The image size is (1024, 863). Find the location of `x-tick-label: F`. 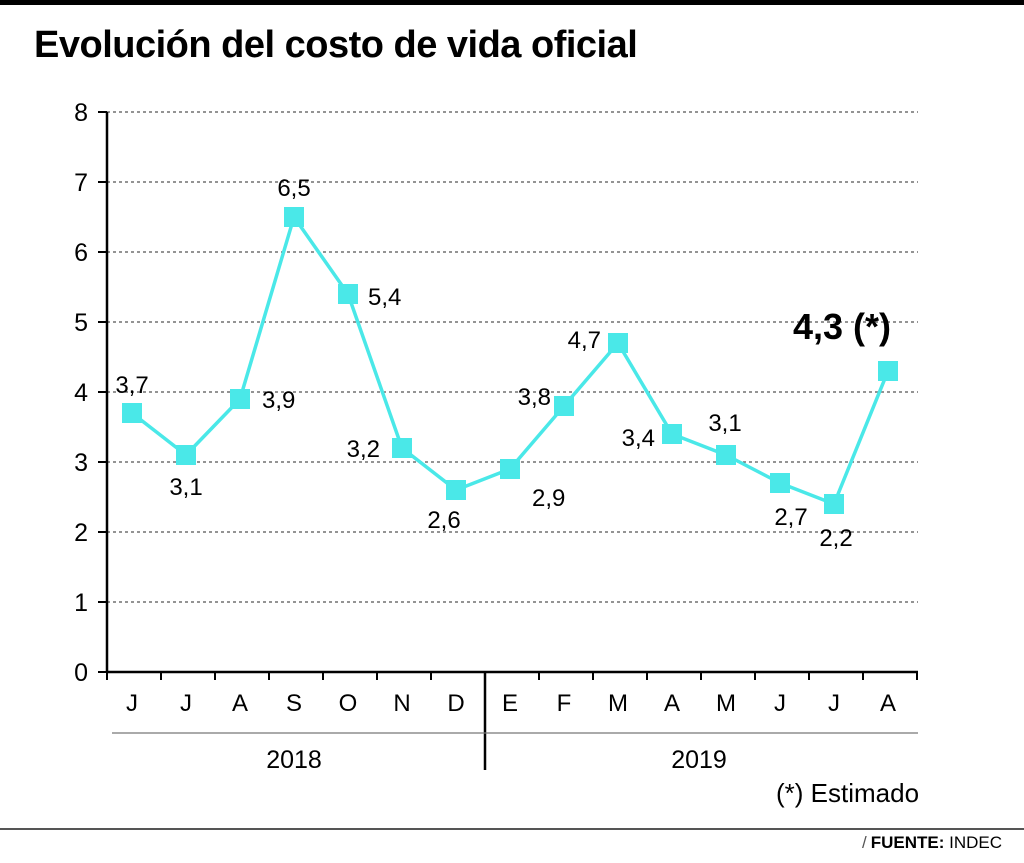

x-tick-label: F is located at coordinates (564, 703).